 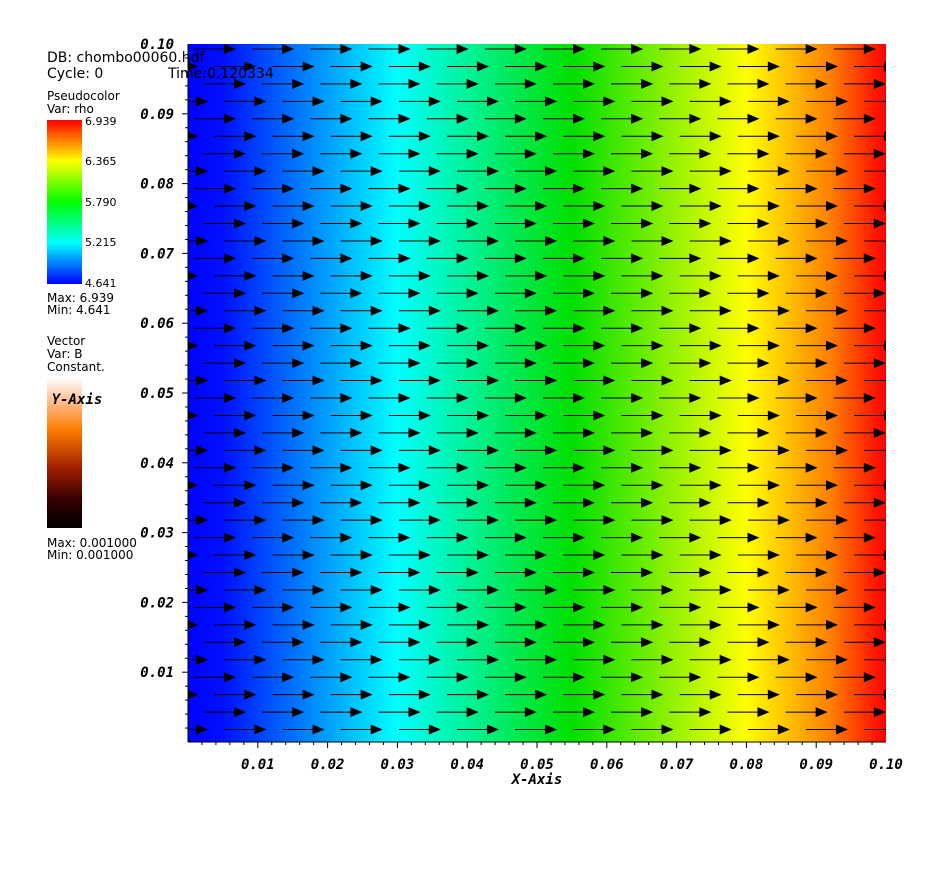 I want to click on pc-tick-label: 5.215, so click(x=101, y=242).